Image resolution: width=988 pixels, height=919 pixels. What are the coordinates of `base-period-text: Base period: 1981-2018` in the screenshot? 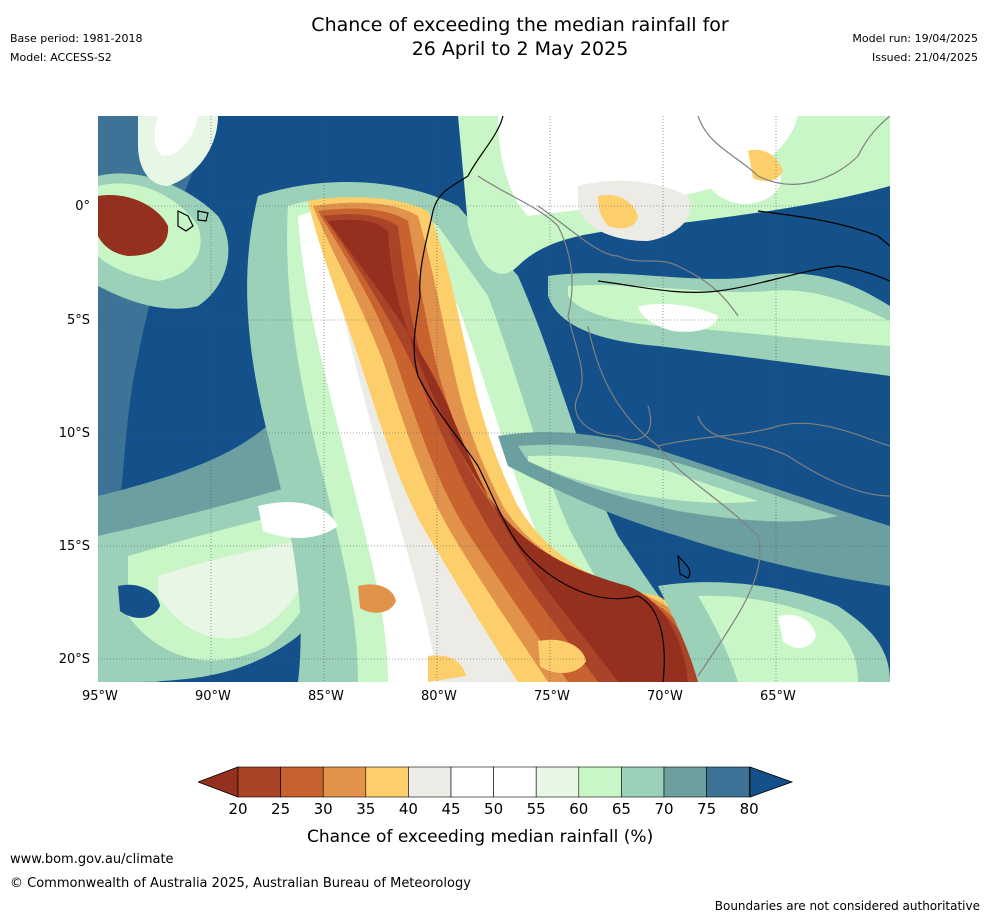 It's located at (76, 38).